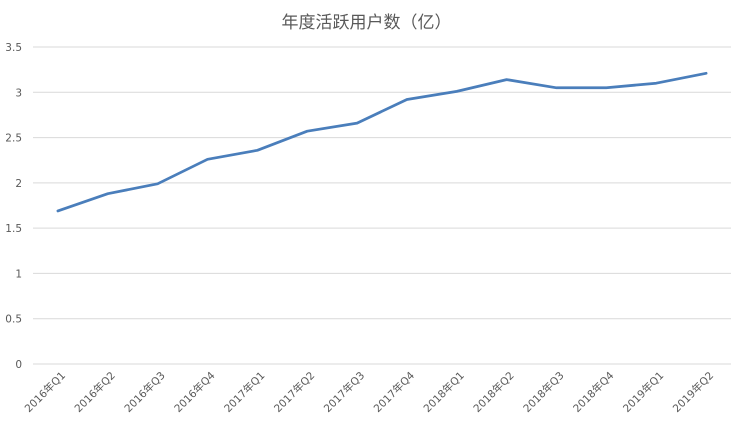 The image size is (733, 425). What do you see at coordinates (544, 392) in the screenshot?
I see `x-tick-label: 2018年Q3` at bounding box center [544, 392].